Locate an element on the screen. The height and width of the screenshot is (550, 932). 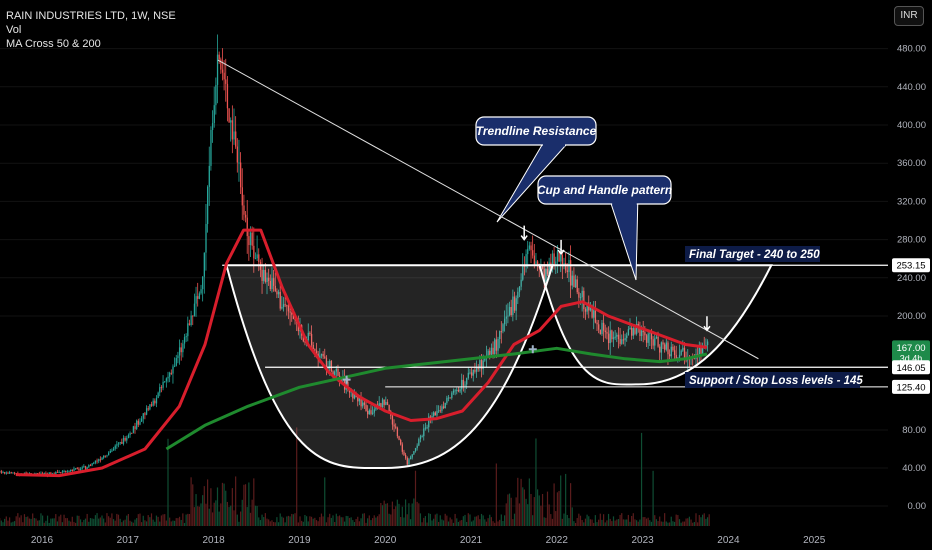
price-tag-box is located at coordinates (911, 386).